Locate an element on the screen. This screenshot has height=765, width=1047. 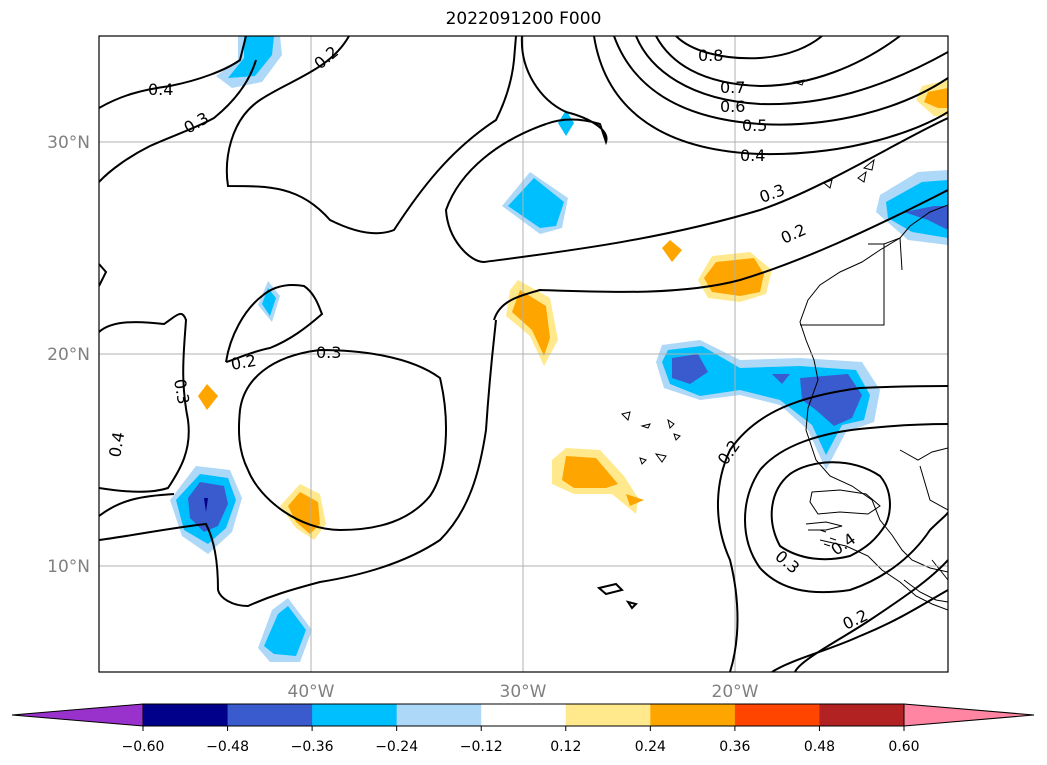
colorbar-frame is located at coordinates (523, 715).